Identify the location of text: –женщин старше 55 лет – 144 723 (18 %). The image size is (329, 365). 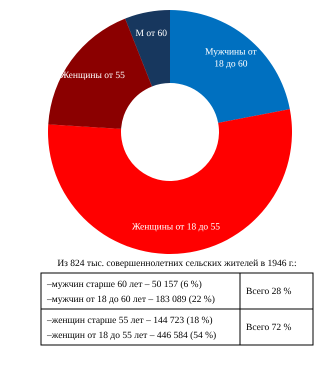
(129, 321).